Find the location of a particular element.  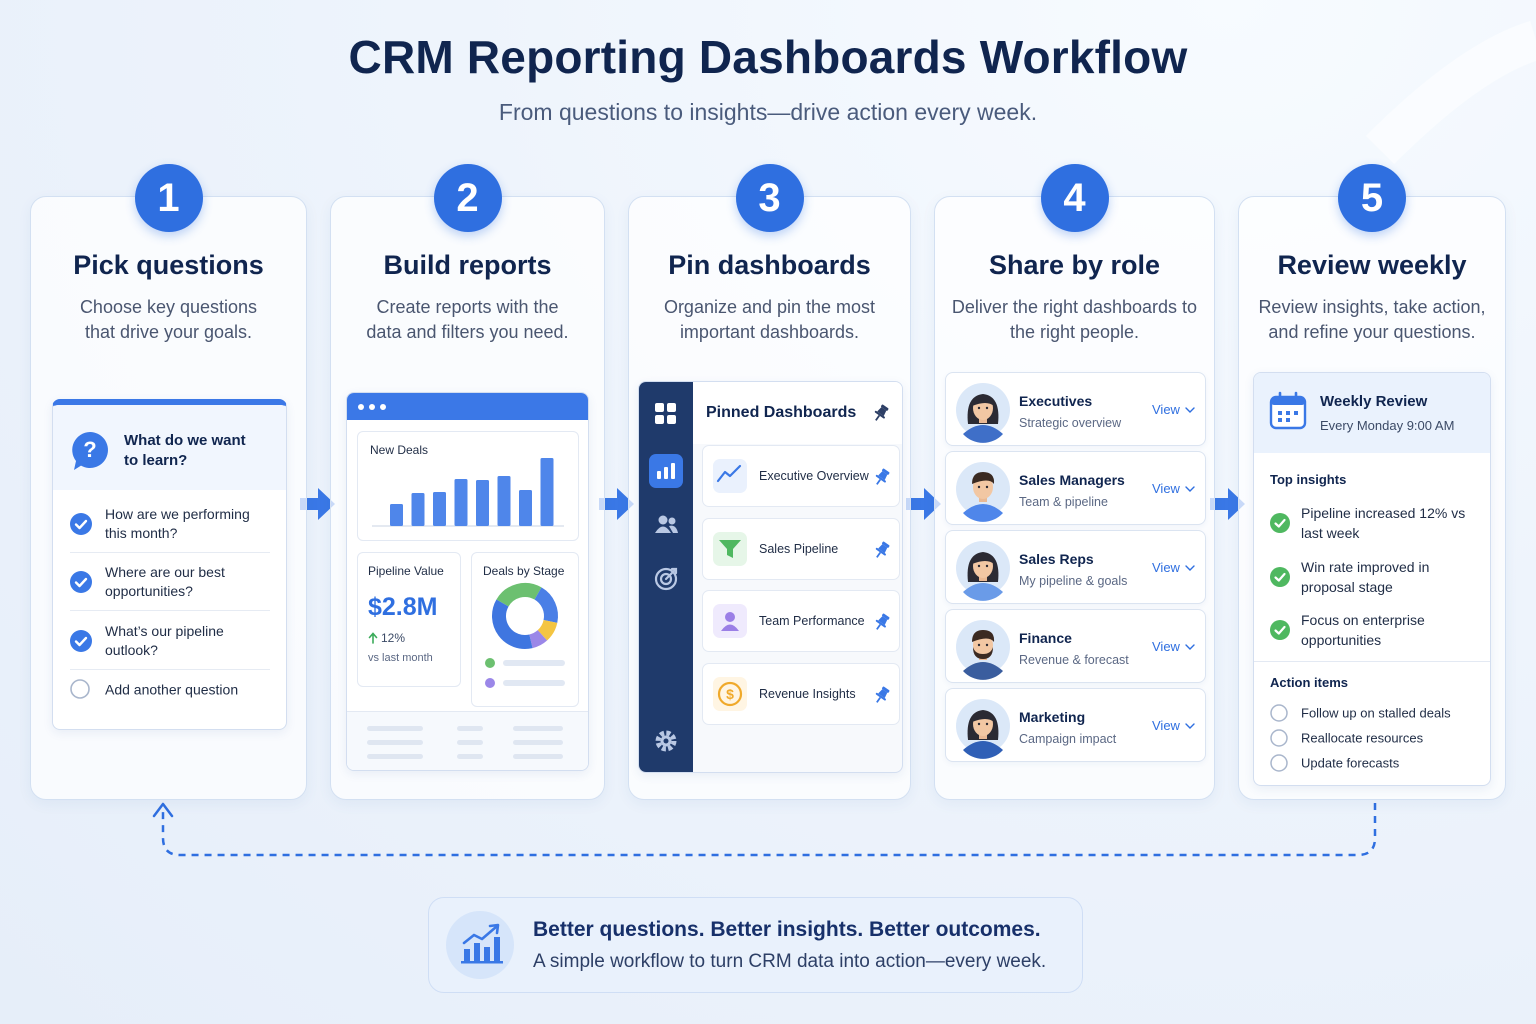

stage-donut is located at coordinates (525, 635).